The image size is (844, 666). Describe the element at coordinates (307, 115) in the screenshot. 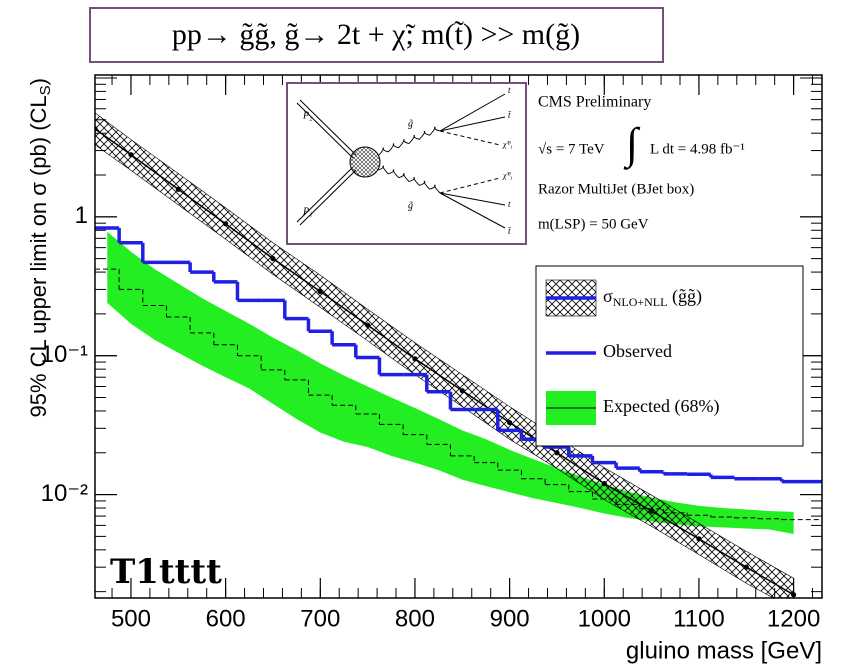

I see `diagram-label: P₂` at that location.